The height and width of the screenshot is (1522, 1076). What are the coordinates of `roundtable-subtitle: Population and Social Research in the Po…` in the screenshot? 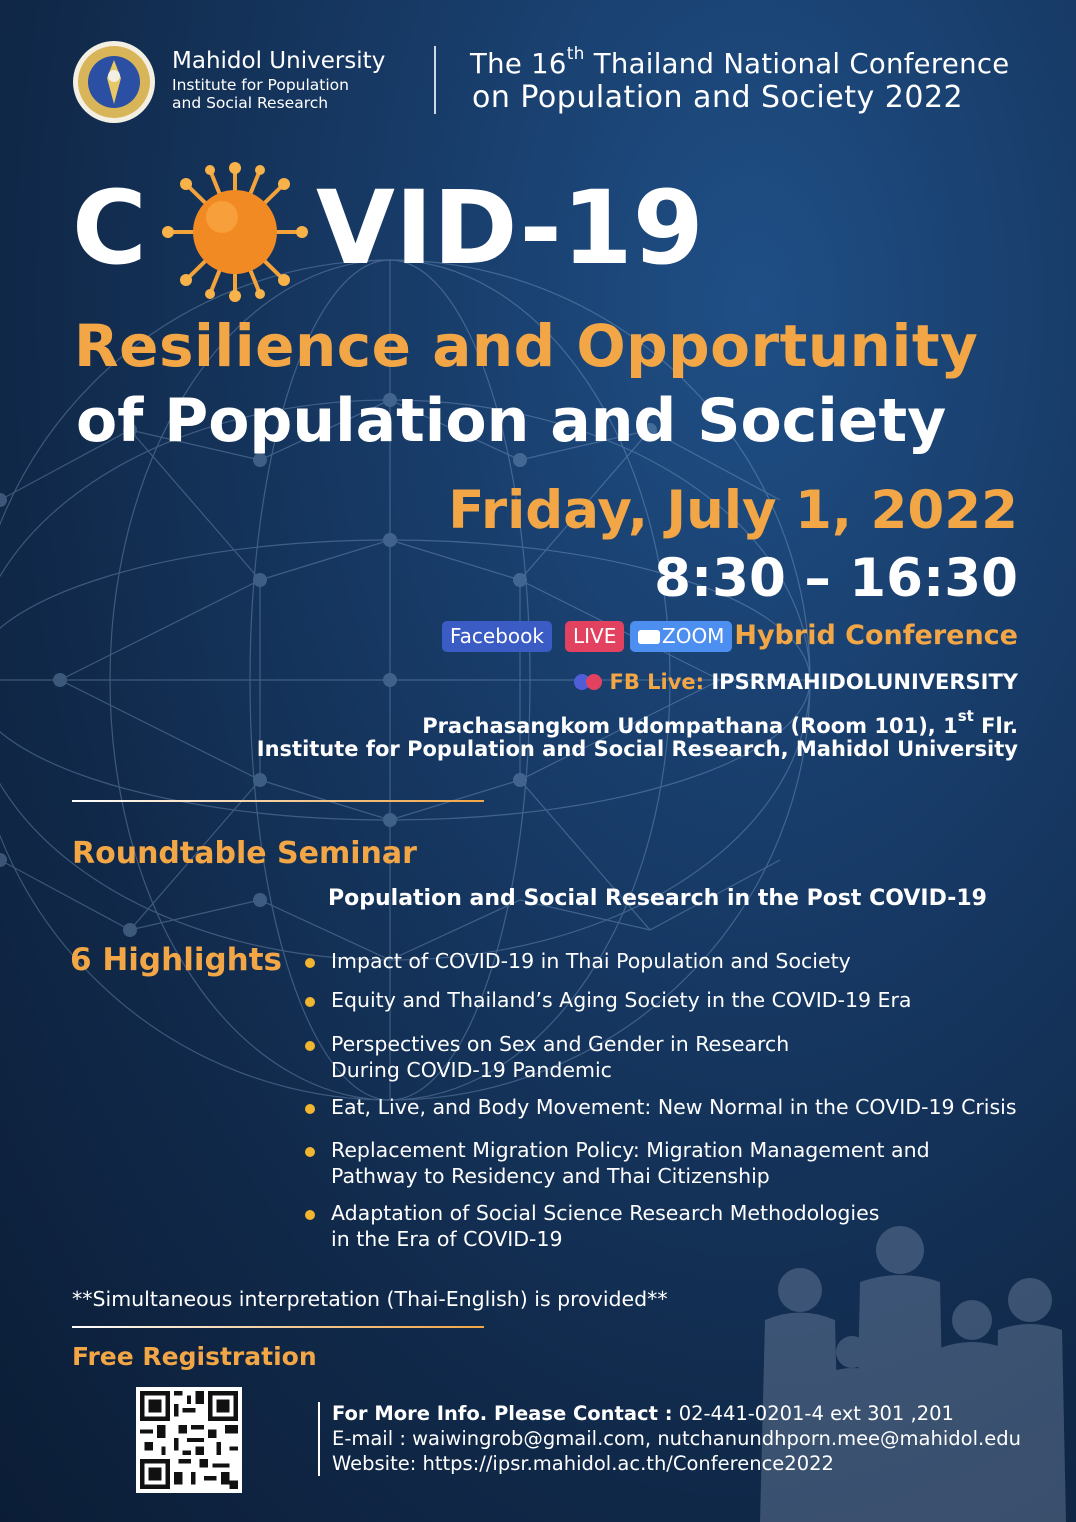 It's located at (657, 898).